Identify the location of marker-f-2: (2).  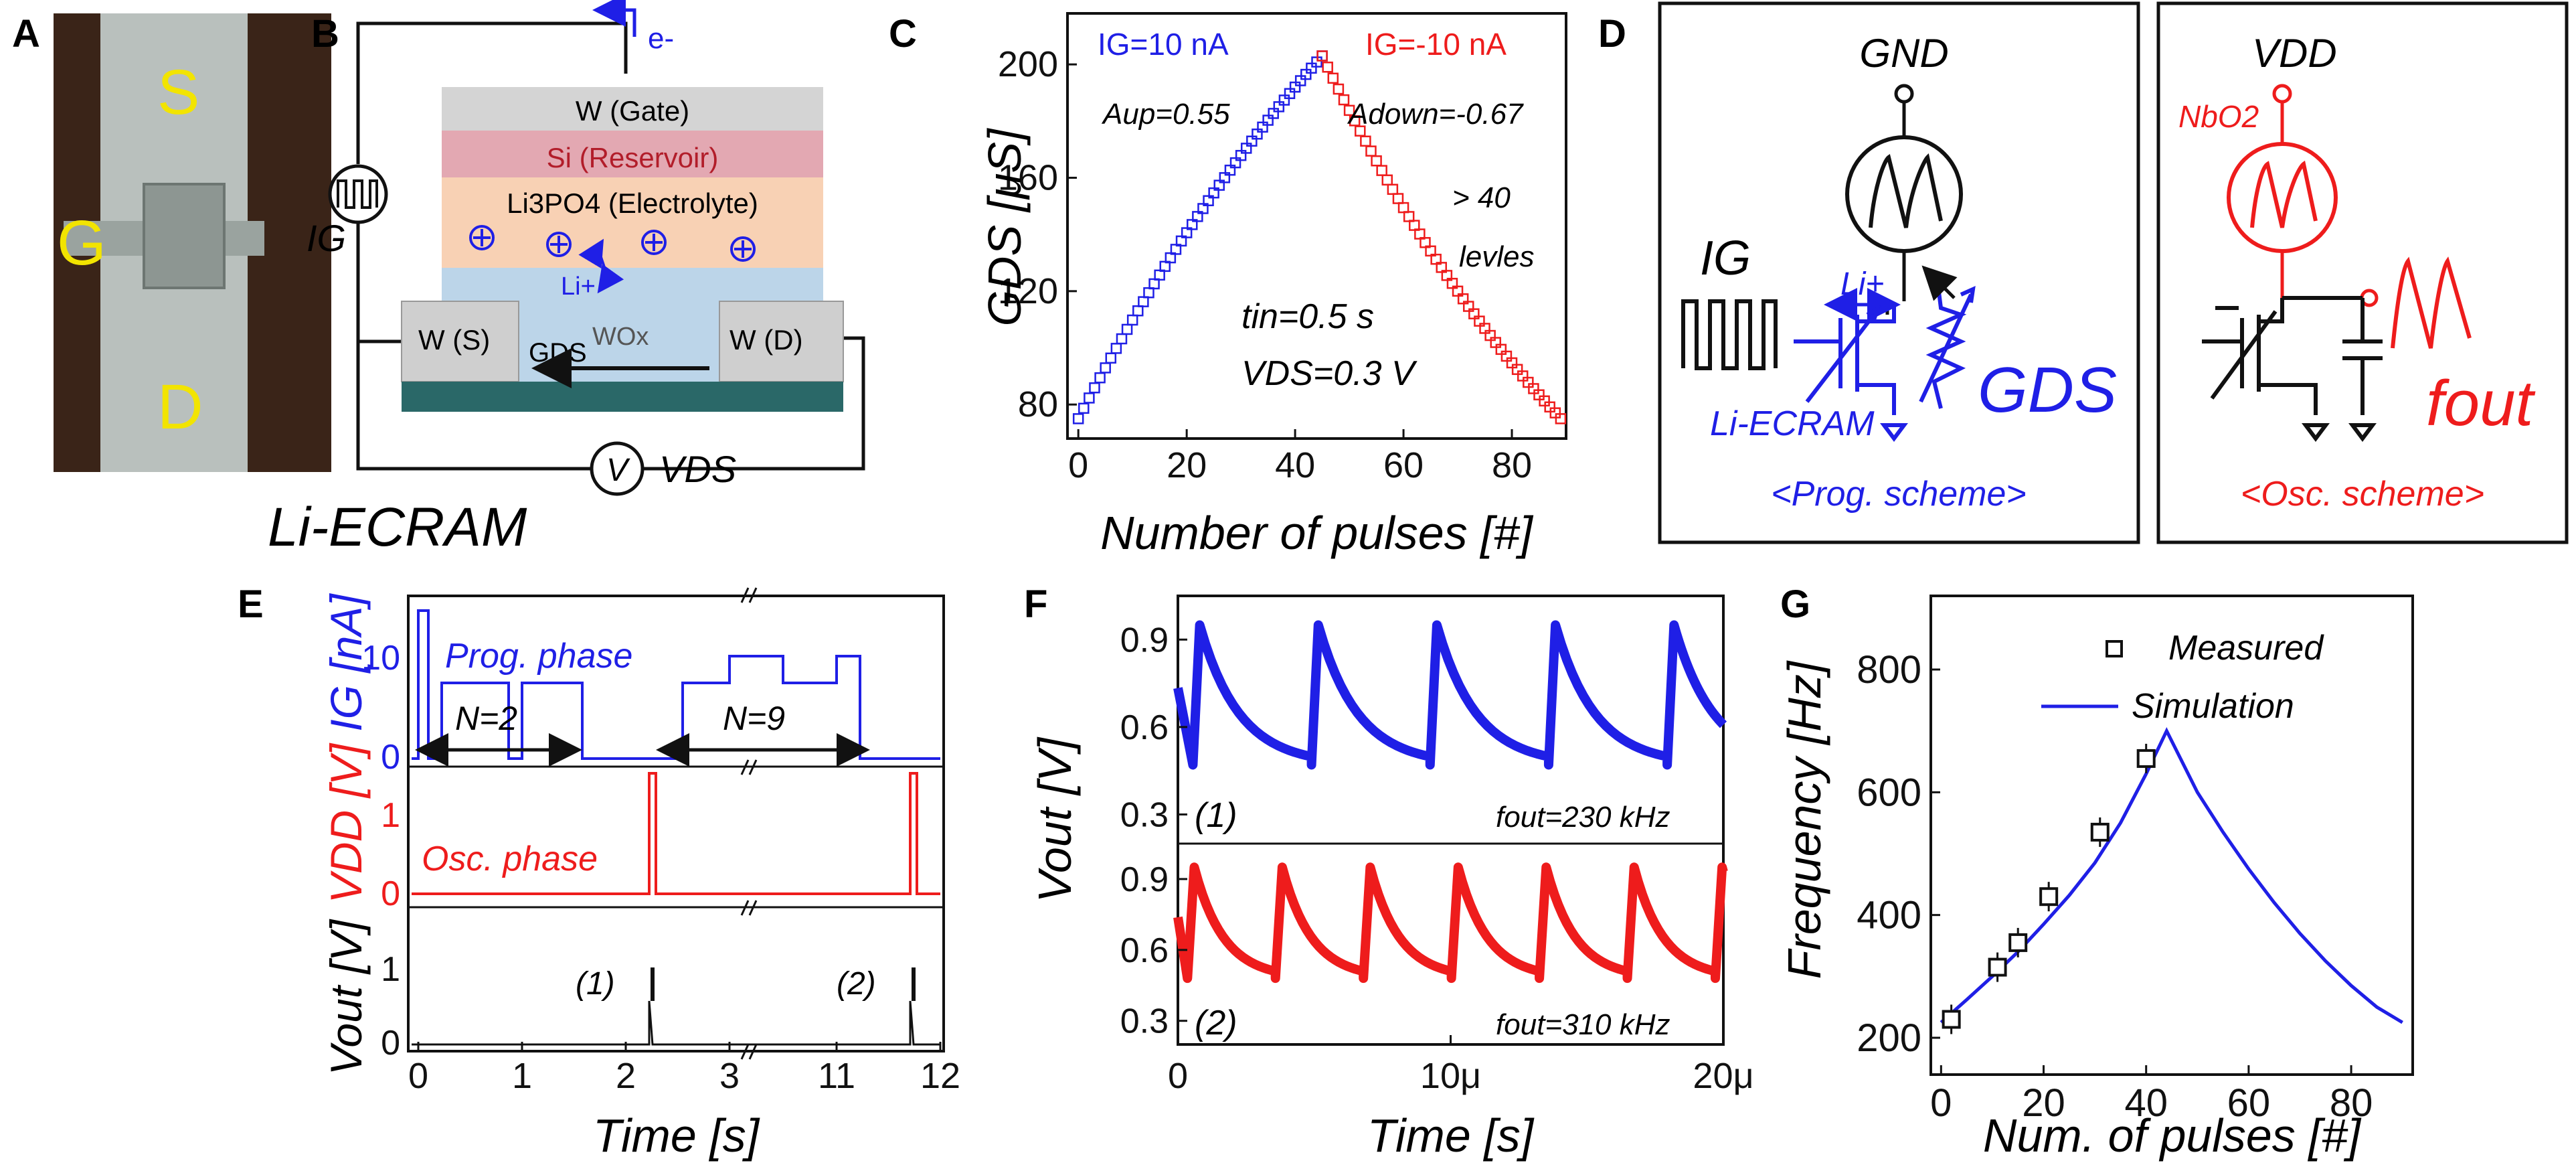
(1216, 1023).